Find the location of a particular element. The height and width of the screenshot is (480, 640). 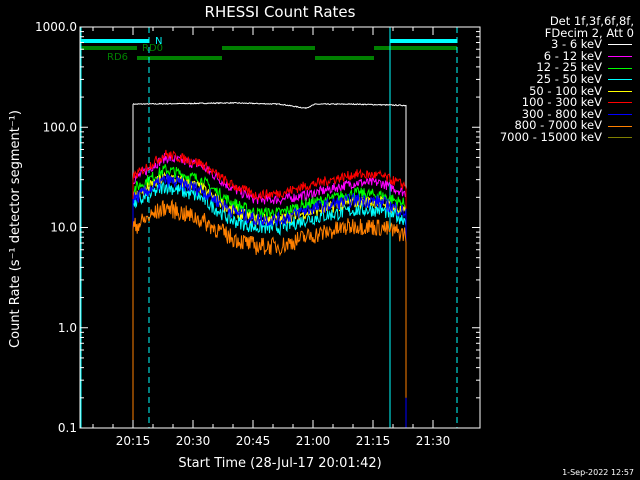

legend-entry: 300 - 800 keV is located at coordinates (544, 113).